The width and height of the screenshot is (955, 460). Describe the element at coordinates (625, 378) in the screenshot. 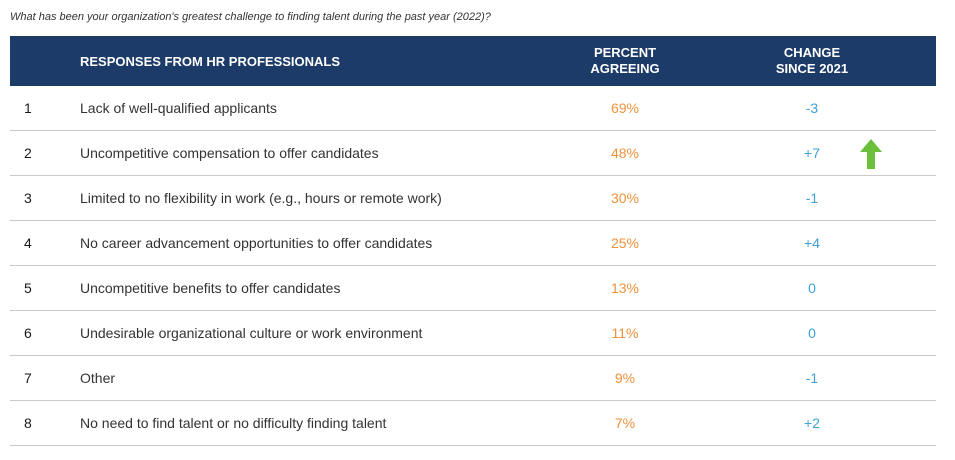

I see `row-percent: 9%` at that location.